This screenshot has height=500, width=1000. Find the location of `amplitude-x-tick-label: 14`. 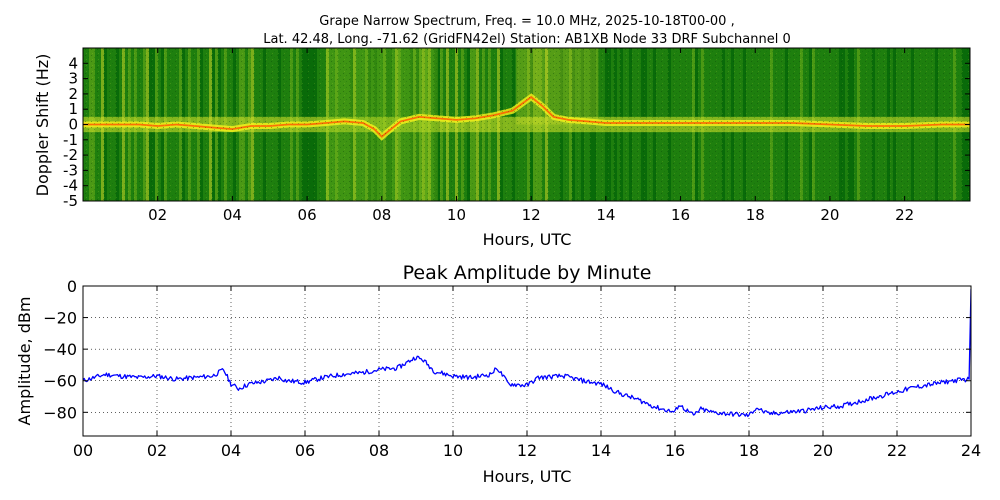

amplitude-x-tick-label: 14 is located at coordinates (601, 450).